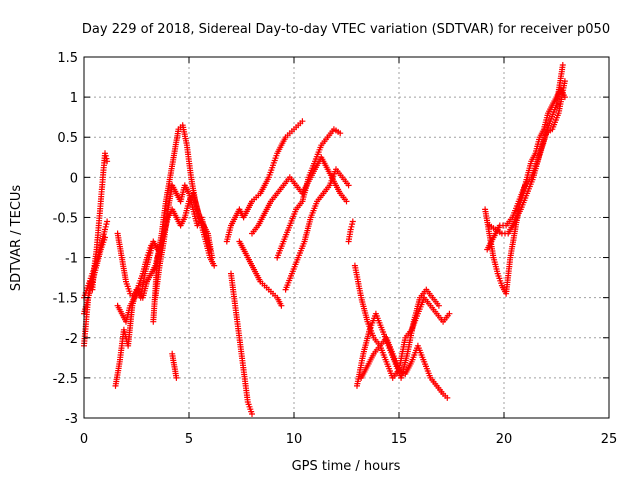  Describe the element at coordinates (74, 98) in the screenshot. I see `y-tick-label: 1` at that location.